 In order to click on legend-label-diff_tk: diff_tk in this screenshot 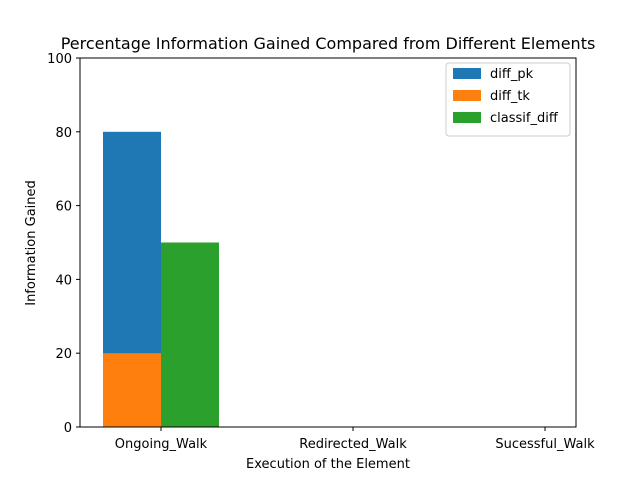, I will do `click(510, 96)`.